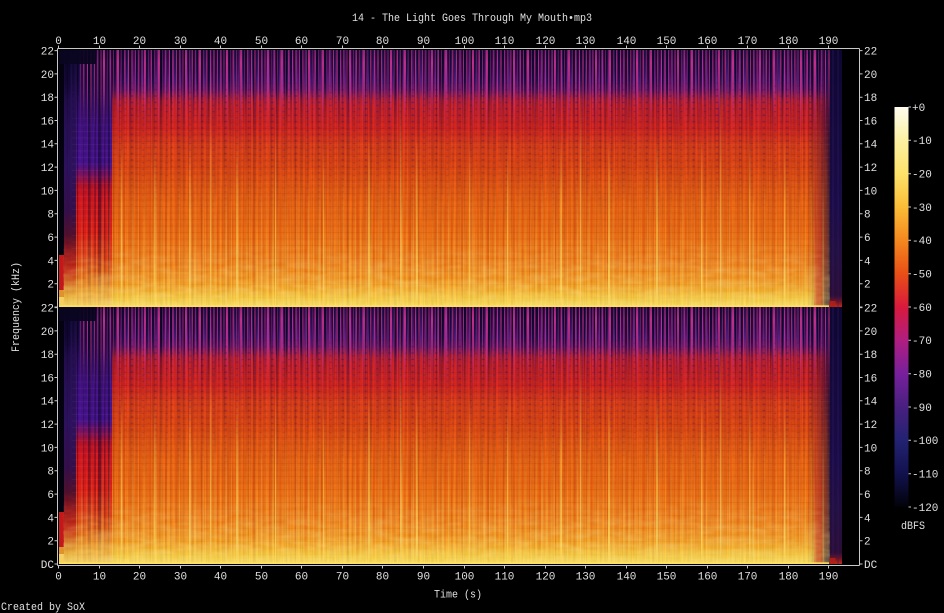 The width and height of the screenshot is (944, 613). Describe the element at coordinates (922, 409) in the screenshot. I see `svg-text: -90` at that location.